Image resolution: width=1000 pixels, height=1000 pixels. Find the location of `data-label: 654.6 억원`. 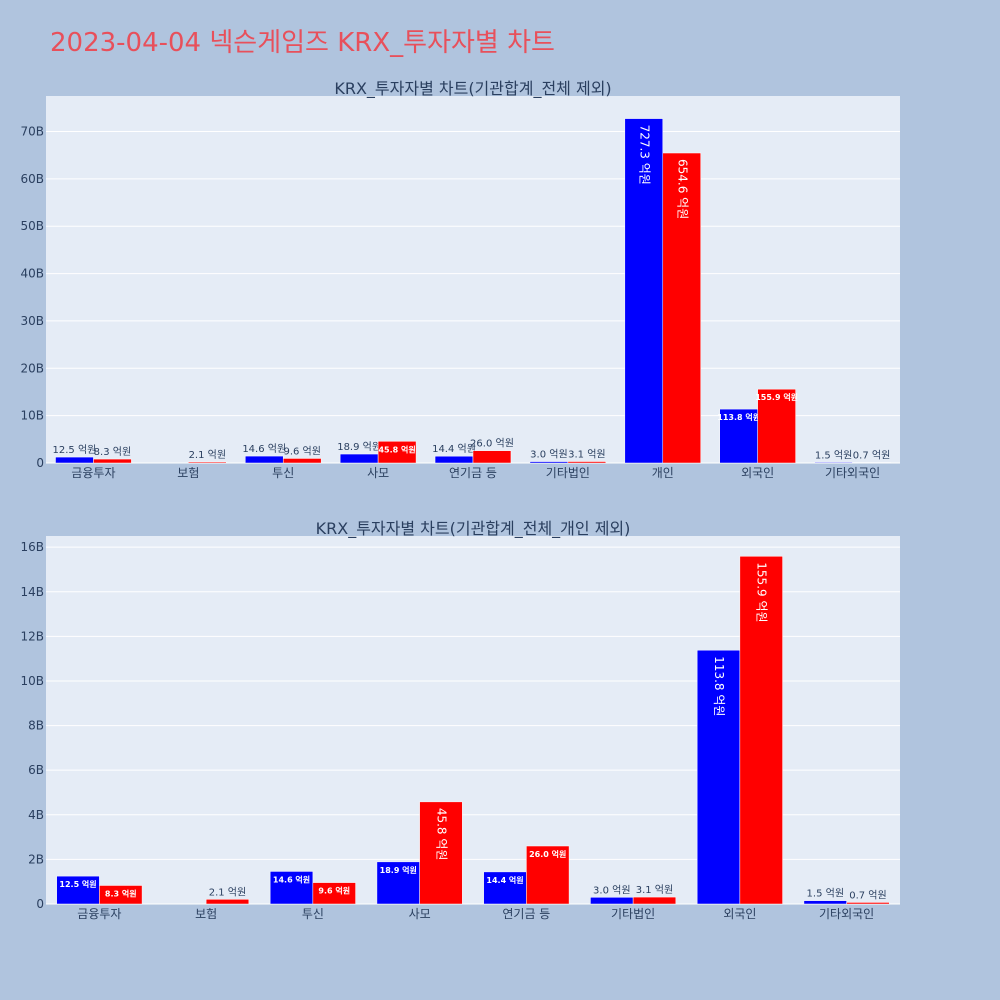

data-label: 654.6 억원 is located at coordinates (682, 189).